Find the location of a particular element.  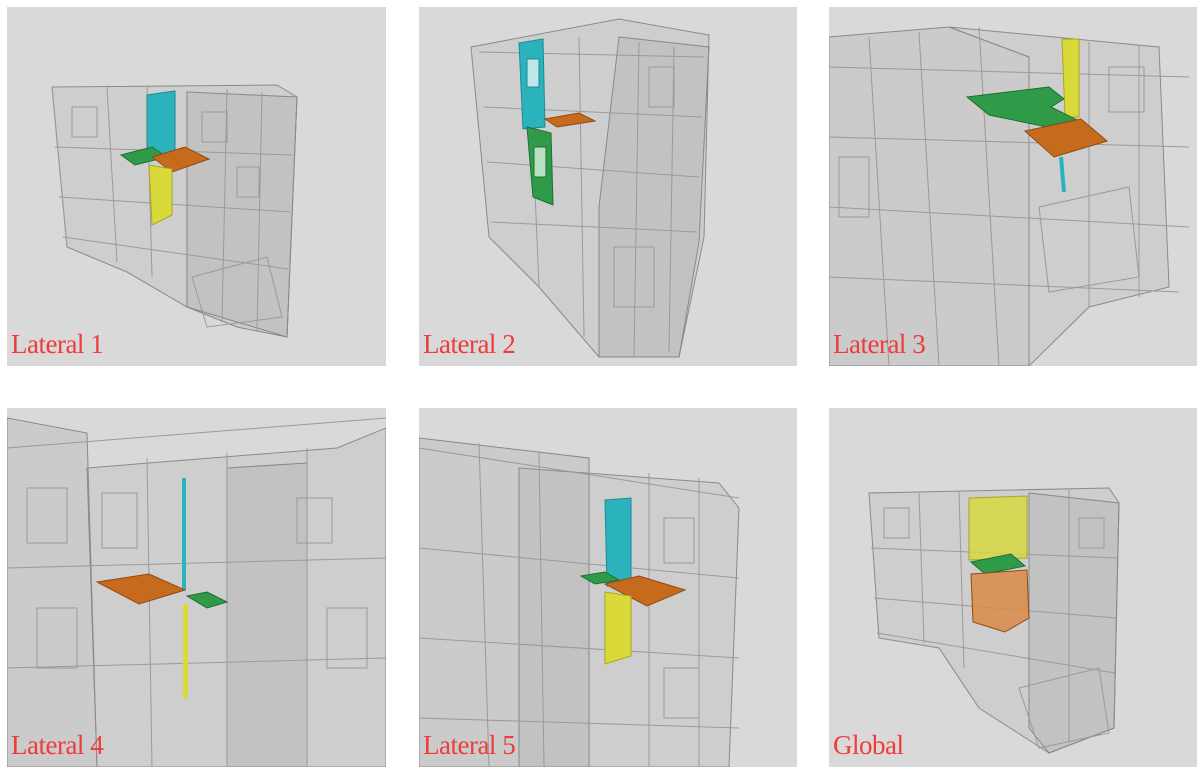

panel-lateral-2: Lateral 2 is located at coordinates (608, 186).